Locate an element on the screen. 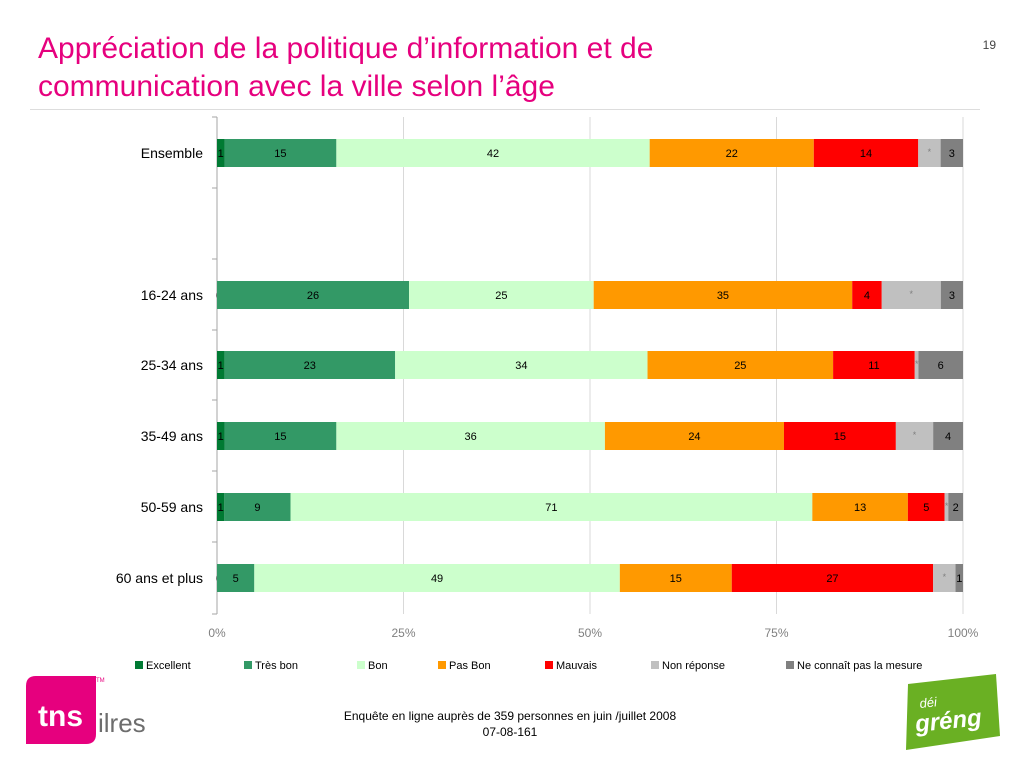 Image resolution: width=1024 pixels, height=768 pixels. tns-logo-shape is located at coordinates (61, 710).